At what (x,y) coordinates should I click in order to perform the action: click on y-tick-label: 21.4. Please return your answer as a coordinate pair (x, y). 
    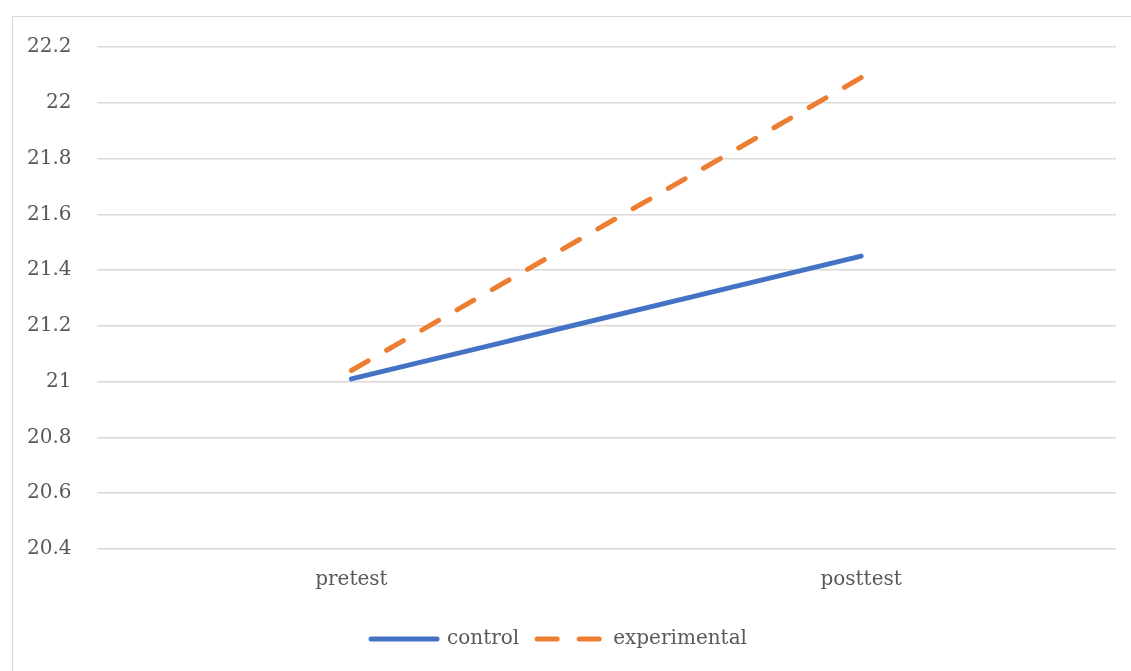
    Looking at the image, I should click on (49, 268).